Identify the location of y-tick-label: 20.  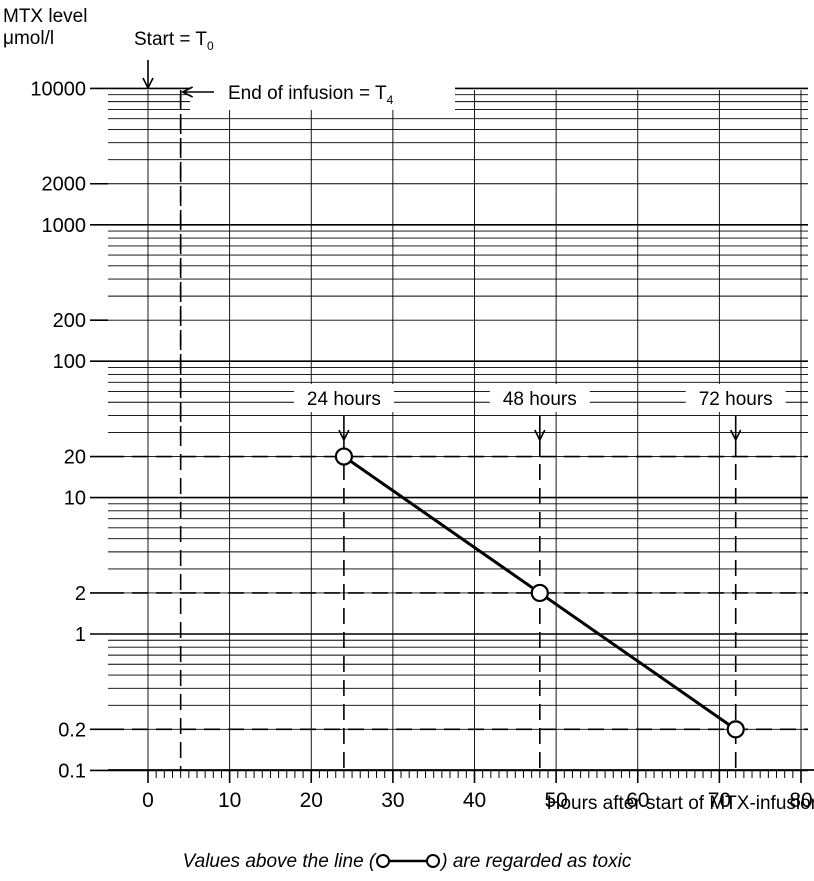
(75, 458).